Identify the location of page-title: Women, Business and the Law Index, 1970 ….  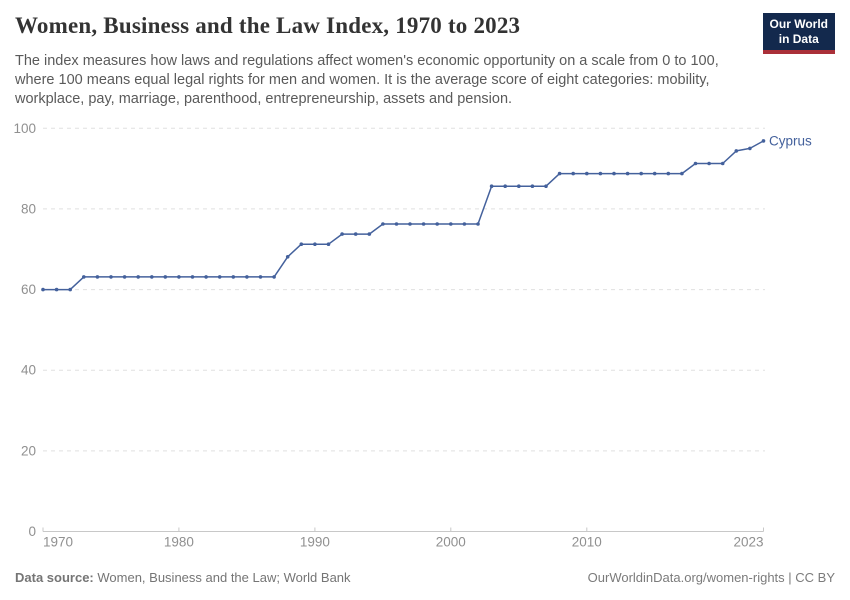
(268, 25).